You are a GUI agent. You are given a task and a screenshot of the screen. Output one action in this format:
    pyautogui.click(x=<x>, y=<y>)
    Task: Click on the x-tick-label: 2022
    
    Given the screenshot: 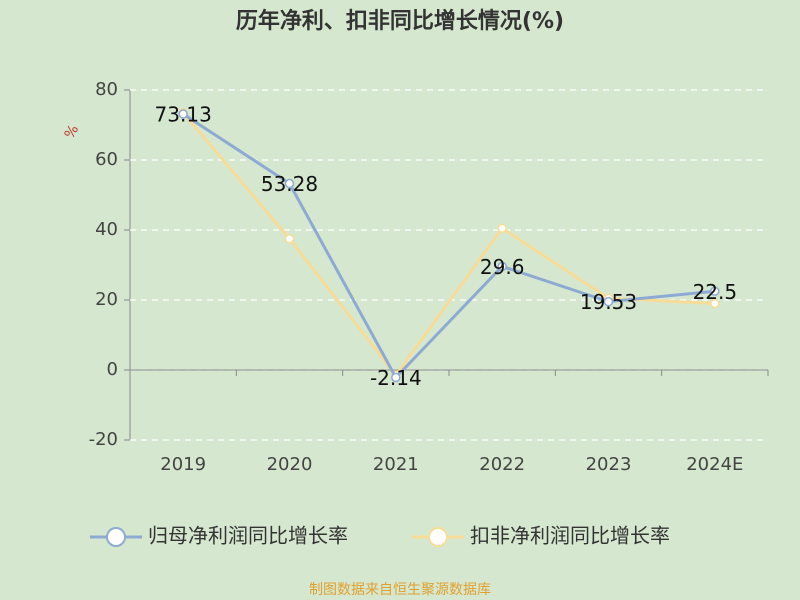 What is the action you would take?
    pyautogui.click(x=502, y=464)
    